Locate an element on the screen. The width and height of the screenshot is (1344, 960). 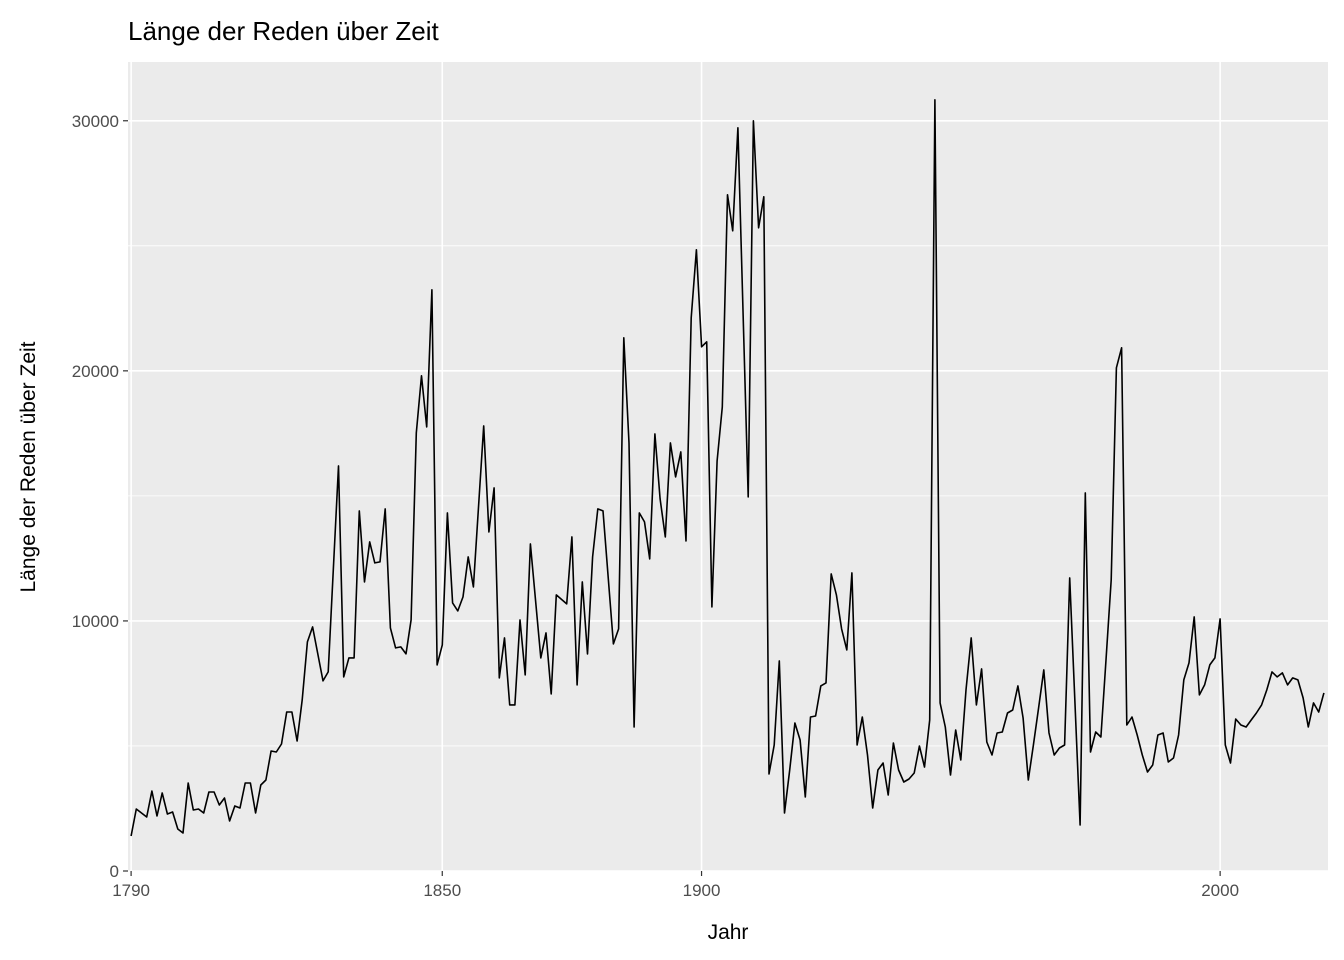
chart-title: Länge der Reden über Zeit is located at coordinates (284, 31).